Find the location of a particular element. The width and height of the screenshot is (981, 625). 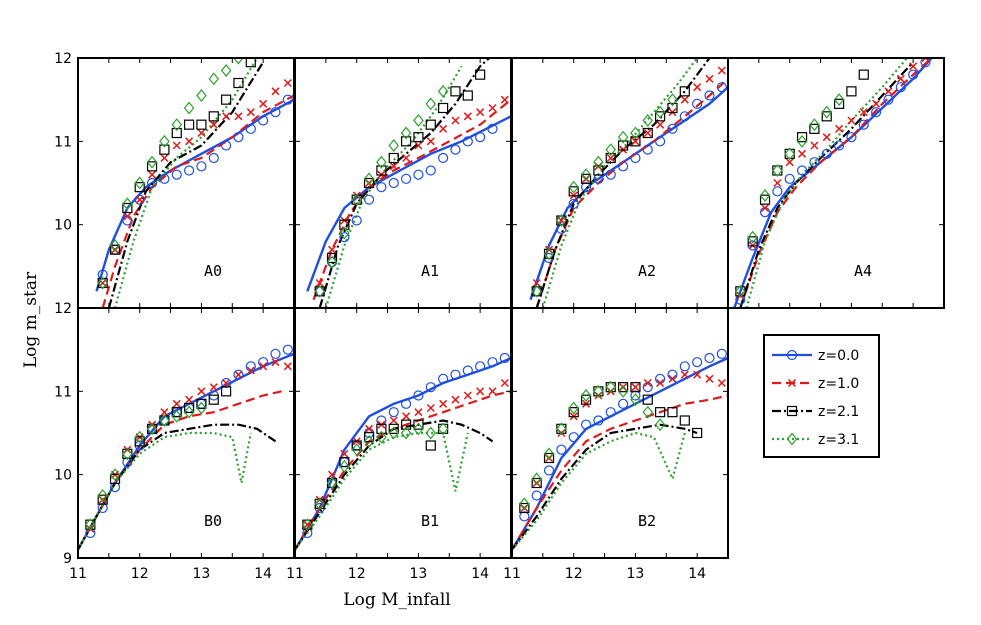

series-line-z=0.0 is located at coordinates (403, 453).